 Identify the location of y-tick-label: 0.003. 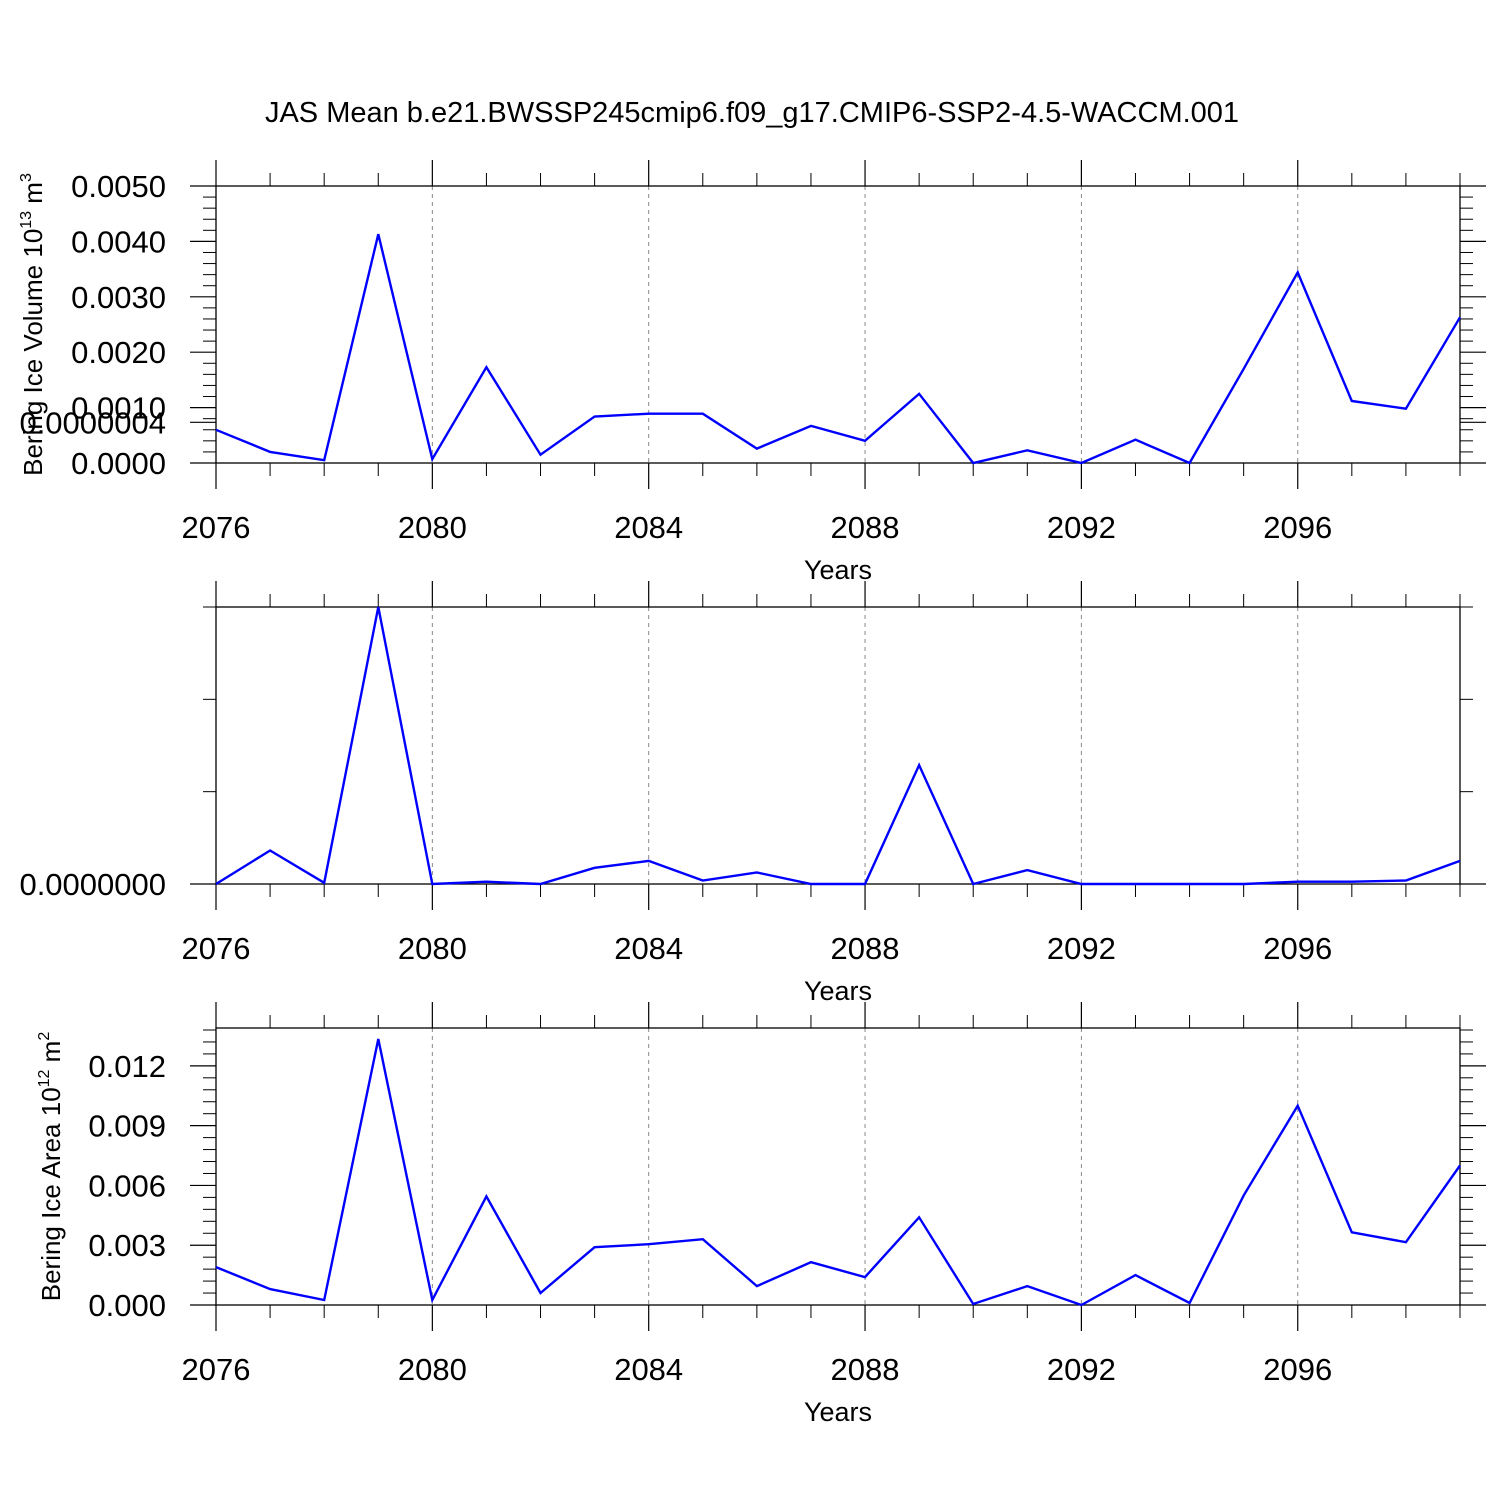
(127, 1245).